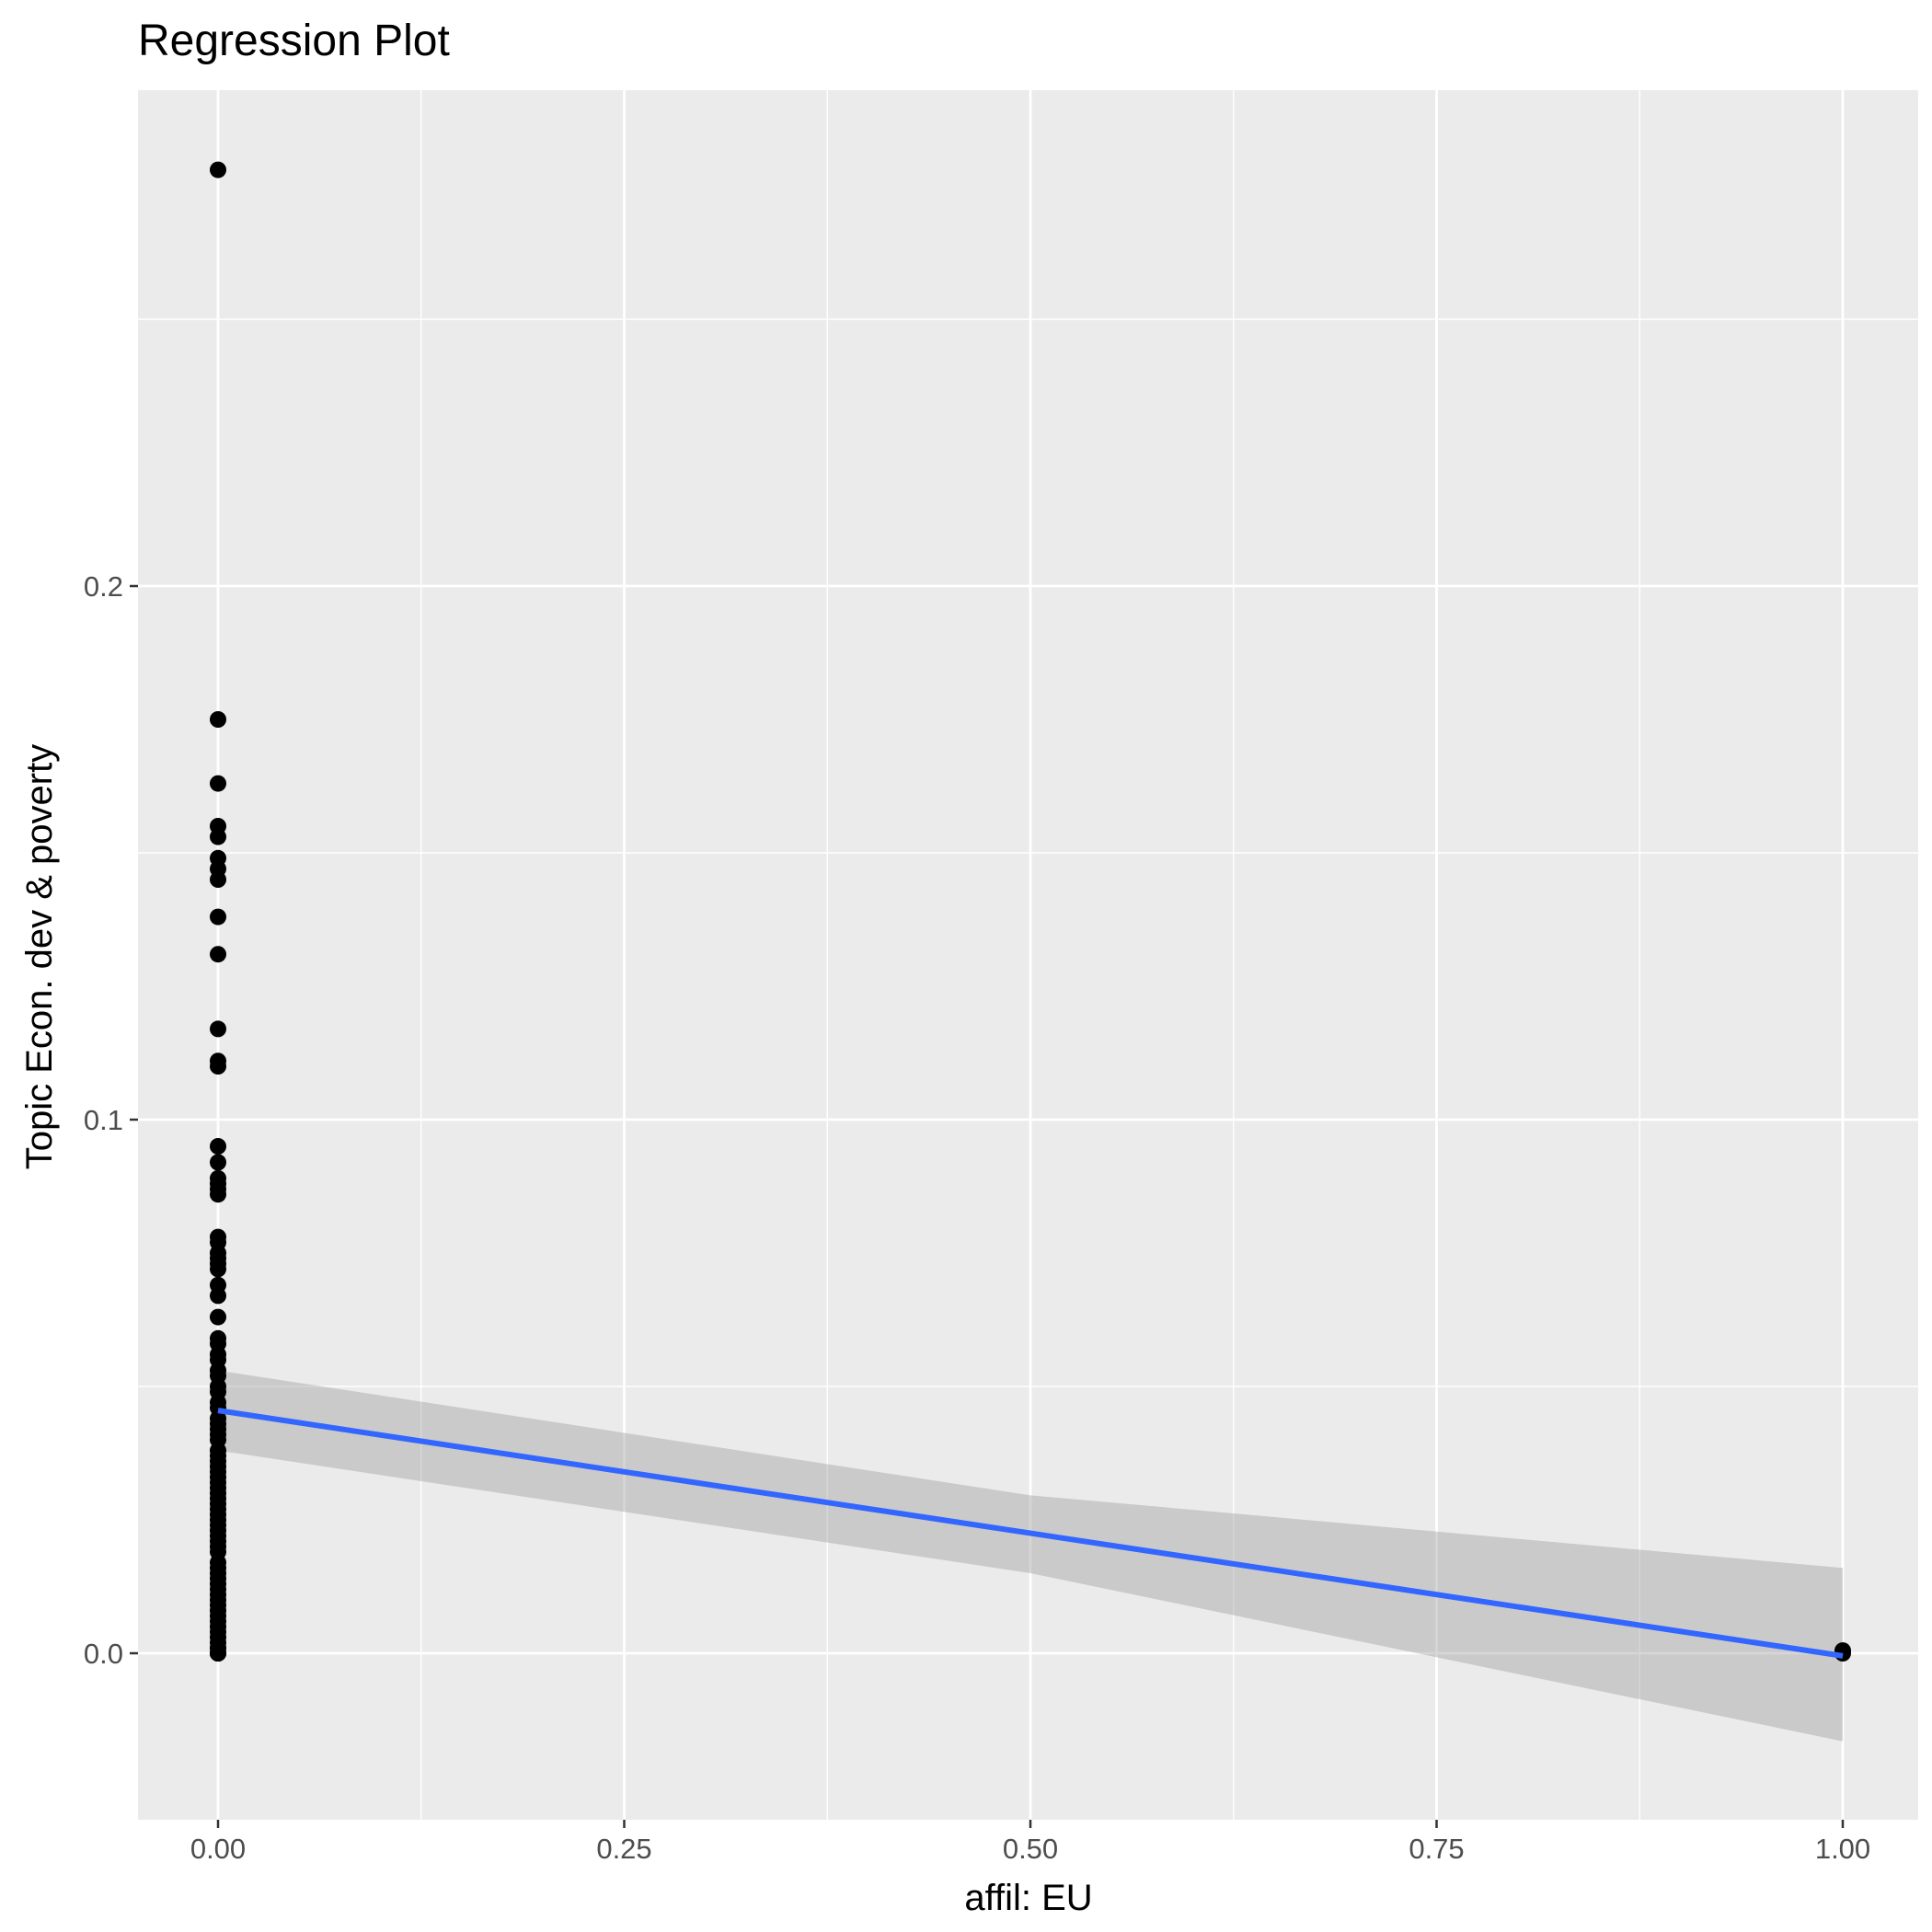  What do you see at coordinates (623, 1849) in the screenshot?
I see `x-tick-label: 0.25` at bounding box center [623, 1849].